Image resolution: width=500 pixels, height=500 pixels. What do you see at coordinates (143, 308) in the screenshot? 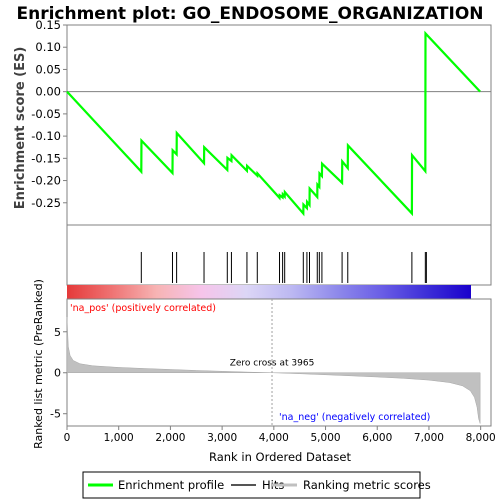
I see `positive-correlation-label: 'na_pos' (positively correlated)` at bounding box center [143, 308].